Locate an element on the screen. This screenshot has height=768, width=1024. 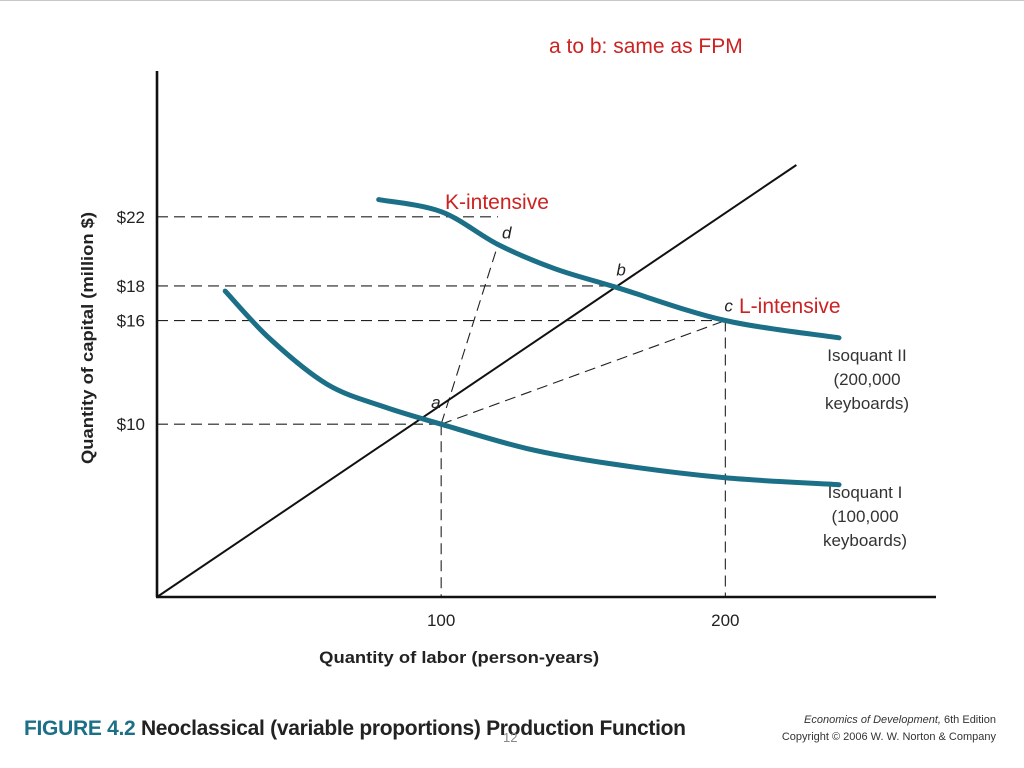
slide-number: 12 is located at coordinates (510, 737).